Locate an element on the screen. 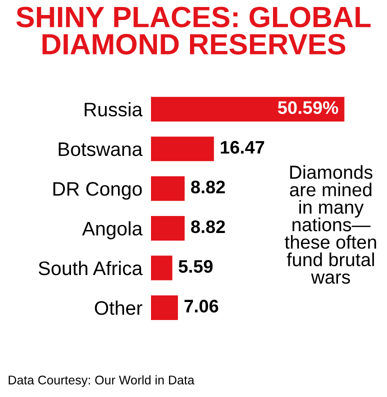 The image size is (387, 397). data-label: 50.59% is located at coordinates (308, 107).